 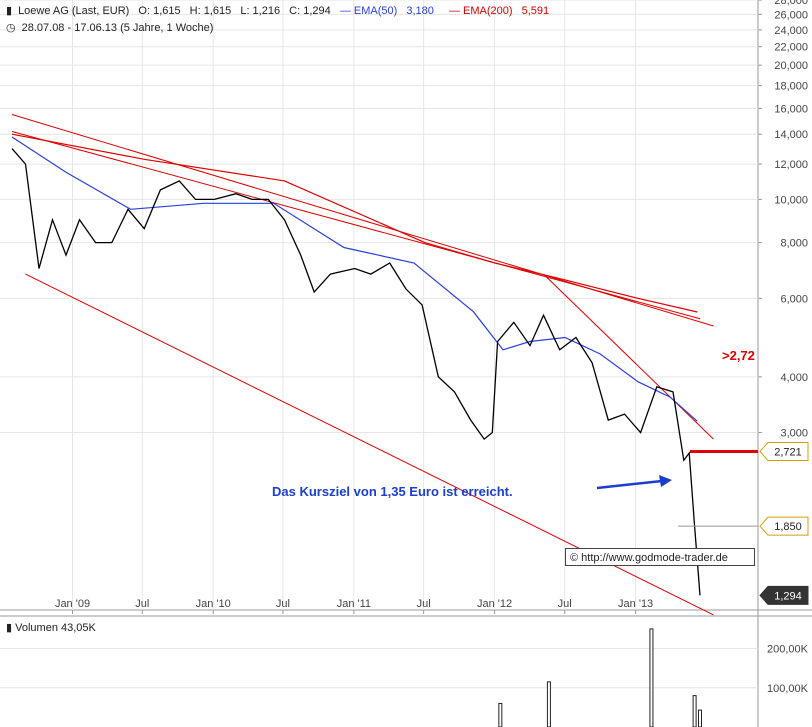 What do you see at coordinates (494, 604) in the screenshot?
I see `x-tick-label: Jan '12` at bounding box center [494, 604].